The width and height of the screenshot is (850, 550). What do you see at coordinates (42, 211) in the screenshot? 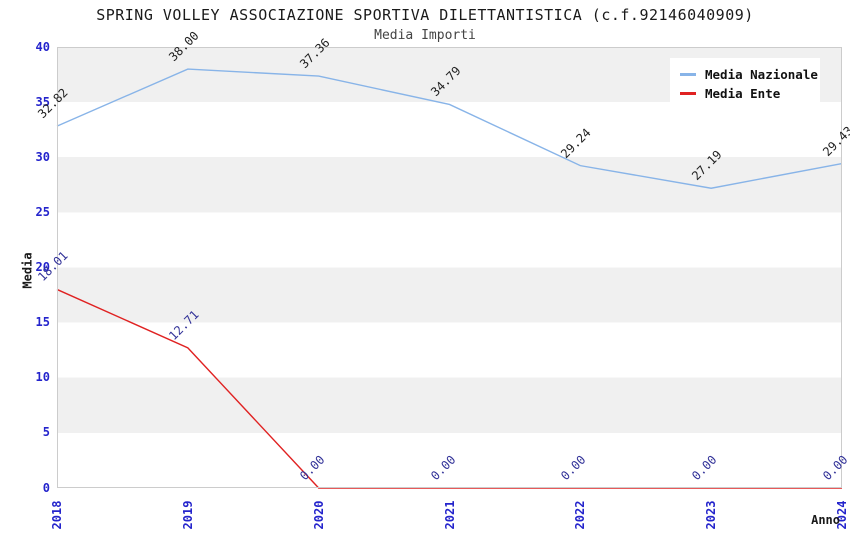
I see `y-tick-label: 25` at bounding box center [42, 211].